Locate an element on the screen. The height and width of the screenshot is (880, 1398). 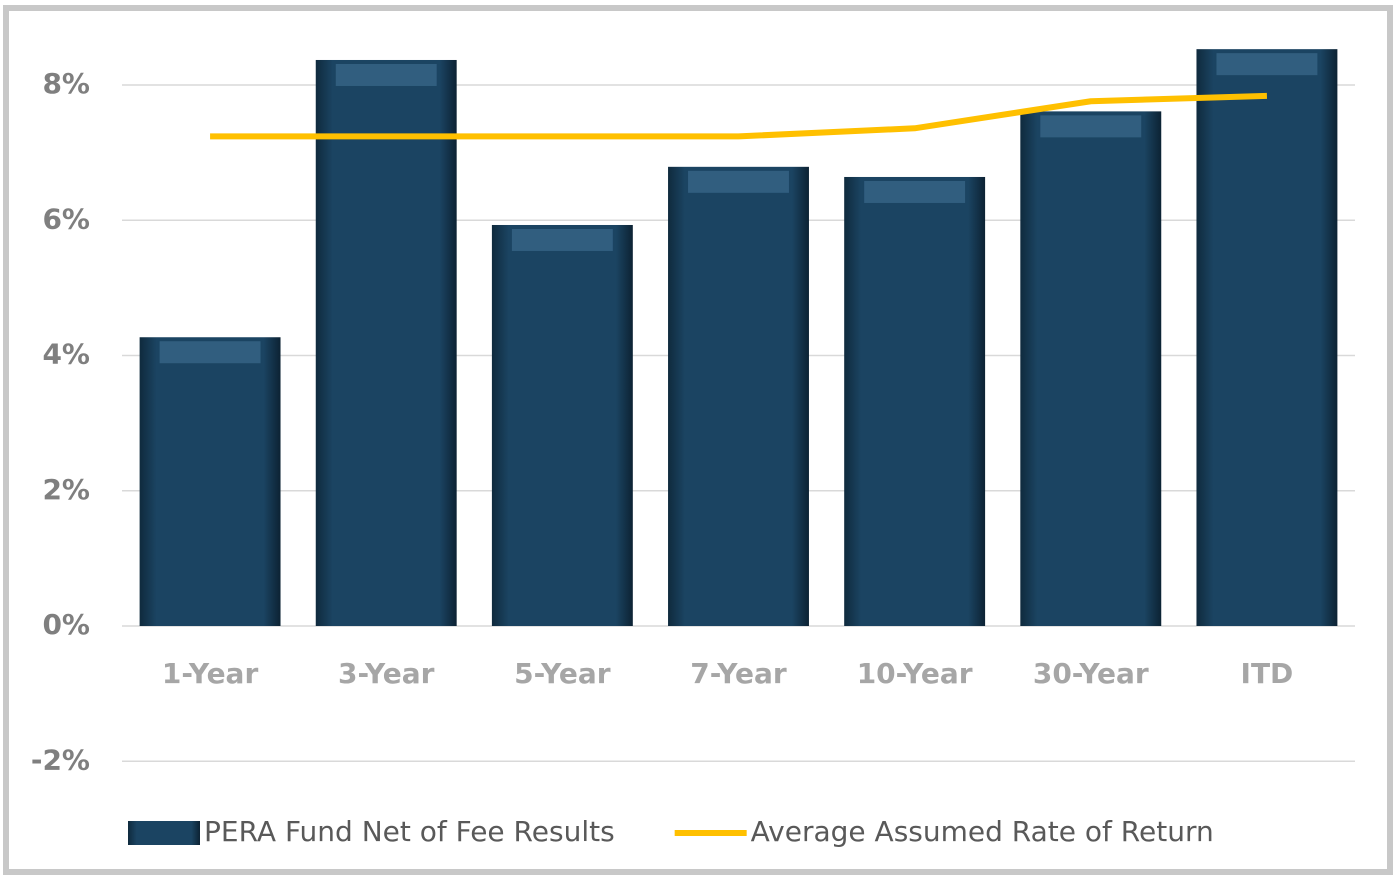
x-tick-label: 5-Year is located at coordinates (562, 673).